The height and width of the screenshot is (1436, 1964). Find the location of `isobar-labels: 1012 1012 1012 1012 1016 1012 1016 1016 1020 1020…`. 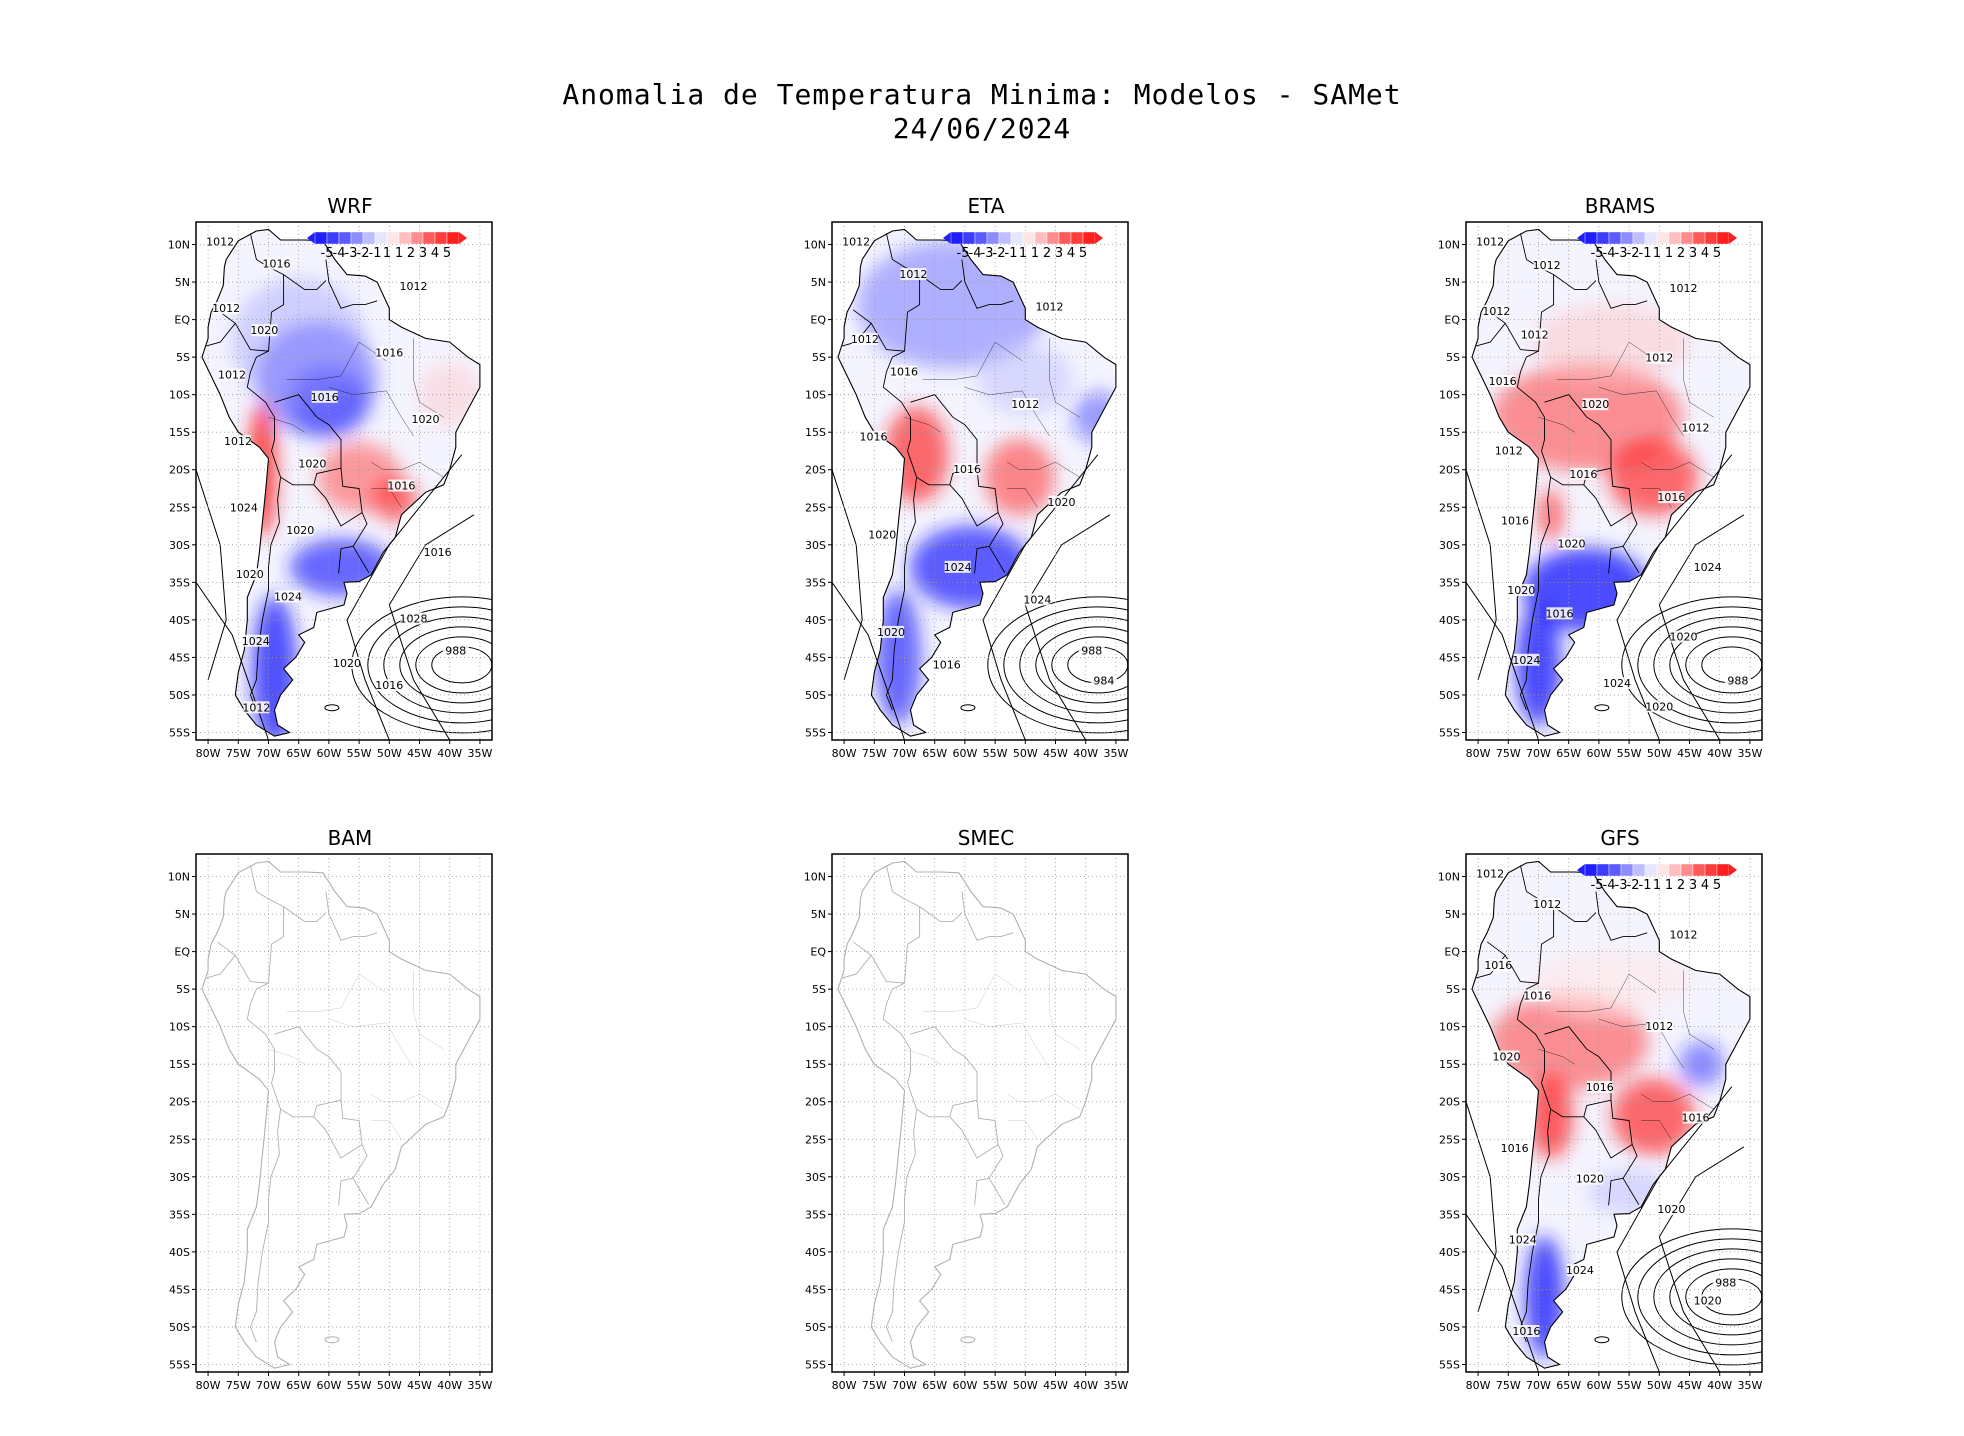

isobar-labels: 1012 1012 1012 1012 1016 1012 1016 1016 1020 1020… is located at coordinates (979, 461).